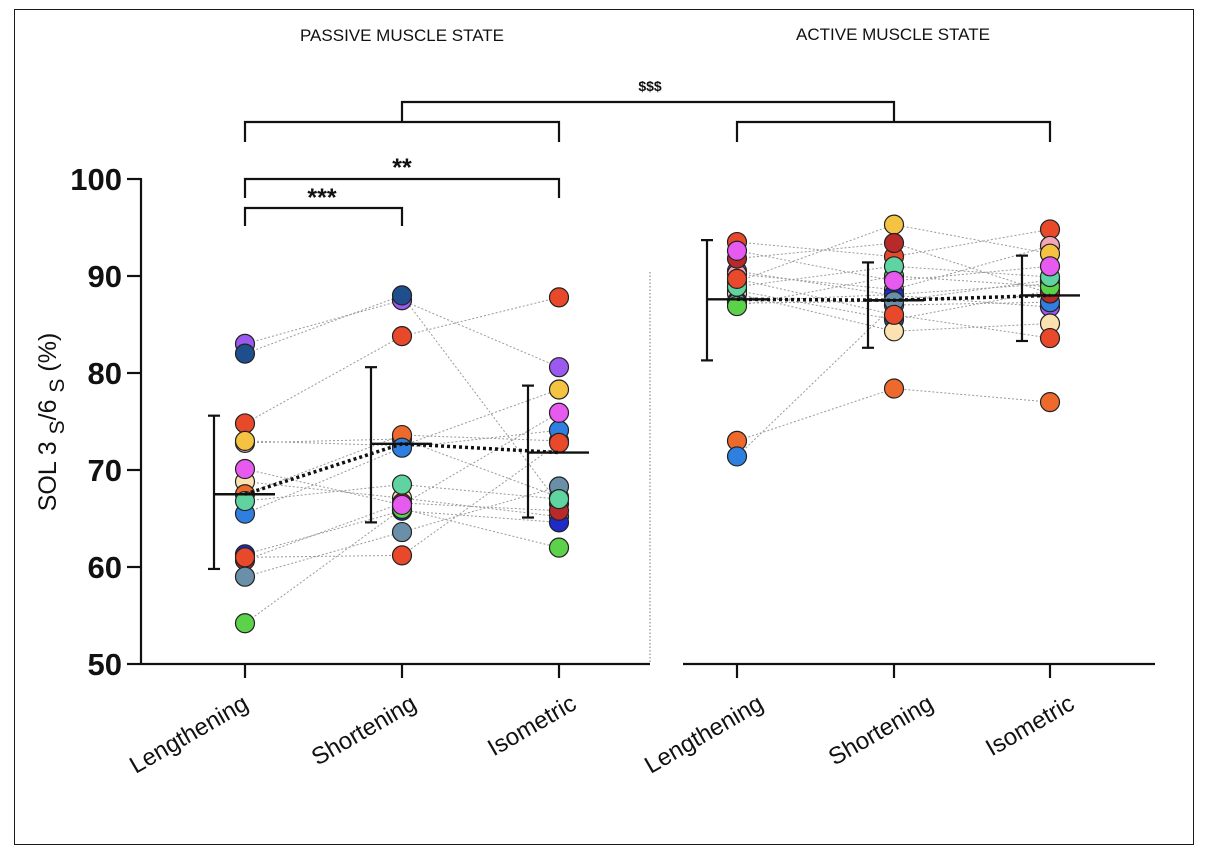 The image size is (1208, 854). I want to click on panel-title-active: ACTIVE MUSCLE STATE, so click(893, 34).